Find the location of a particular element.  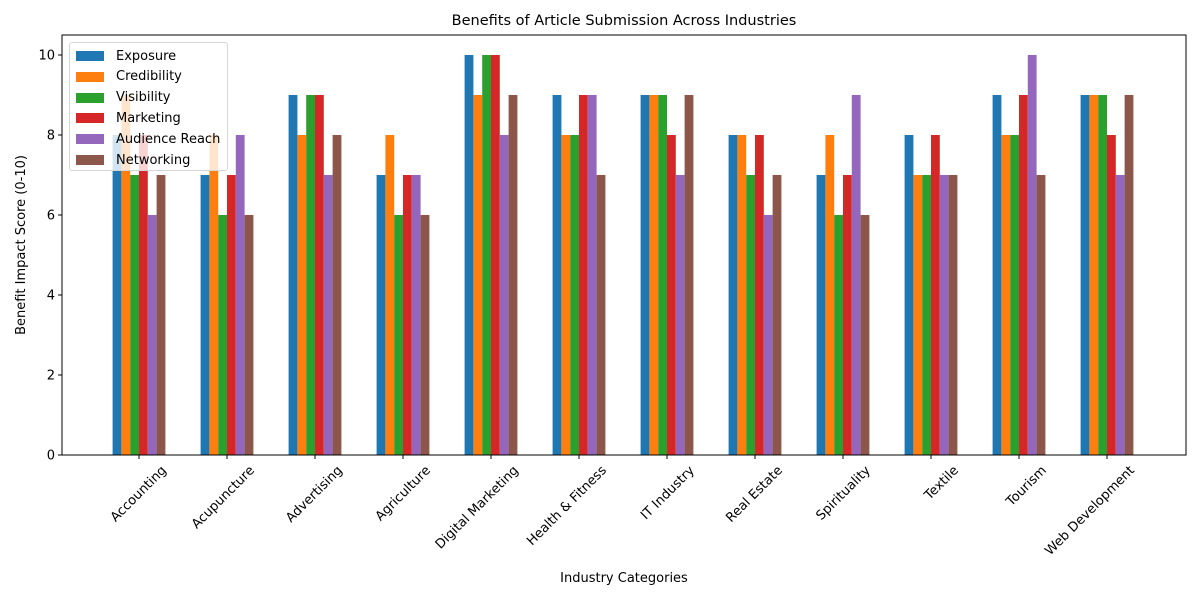

legend-item-exposure: Exposure is located at coordinates (126, 56).